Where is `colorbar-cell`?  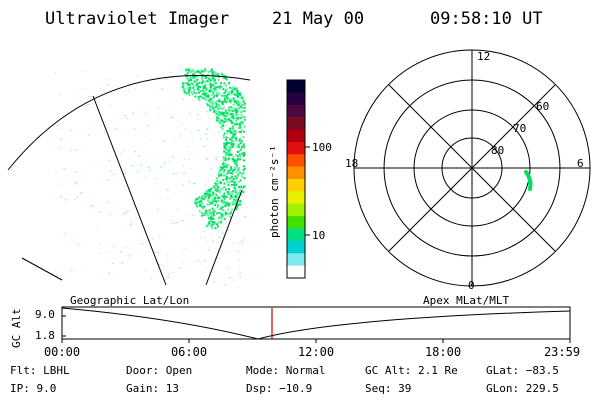 colorbar-cell is located at coordinates (296, 272).